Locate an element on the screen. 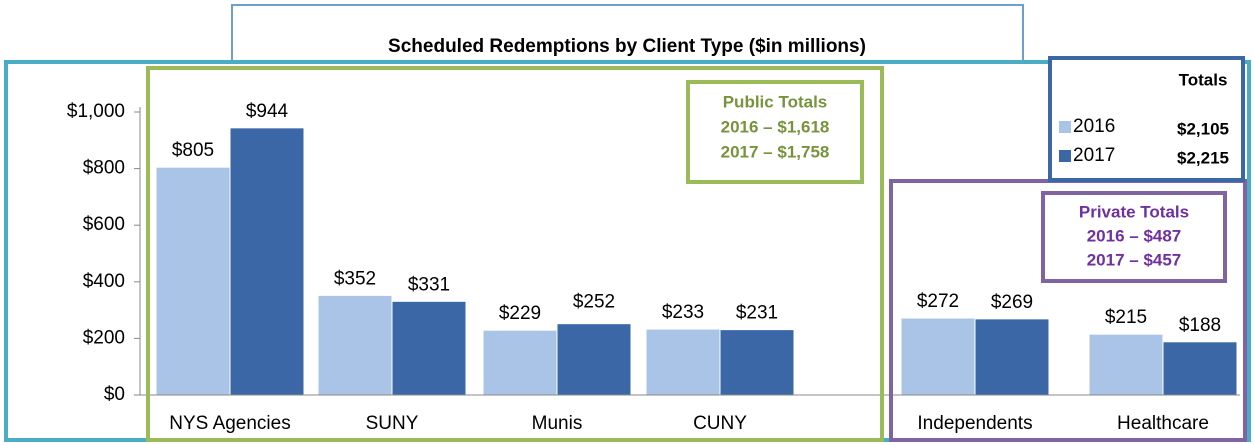  private-line: 2016 – $487 is located at coordinates (1134, 235).